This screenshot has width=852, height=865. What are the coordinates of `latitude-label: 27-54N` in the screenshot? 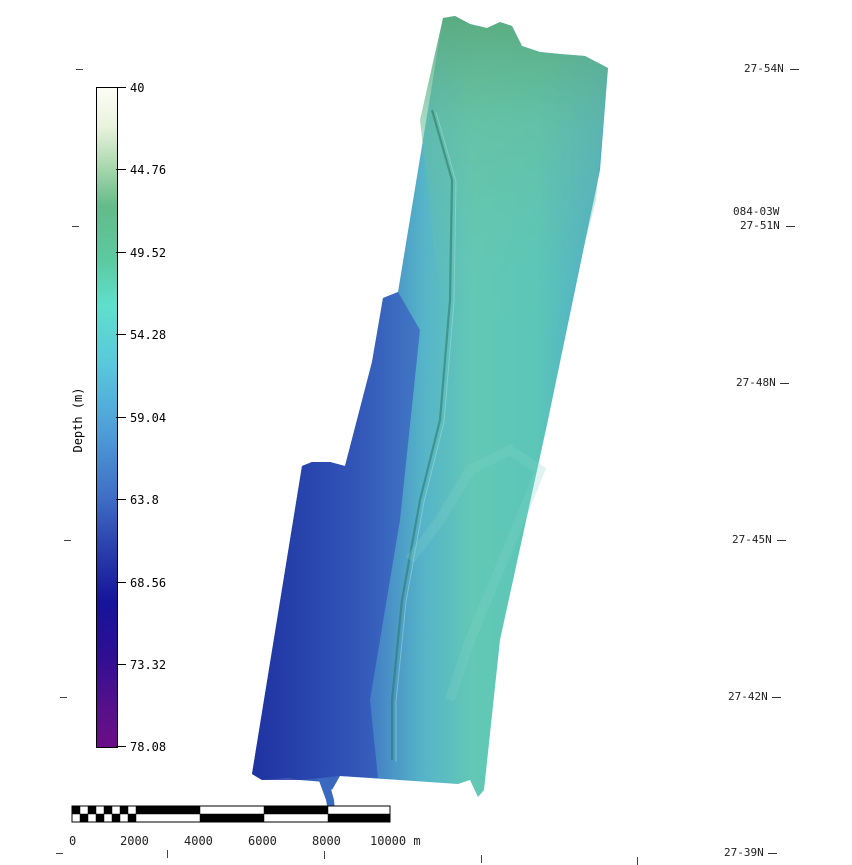 It's located at (764, 68).